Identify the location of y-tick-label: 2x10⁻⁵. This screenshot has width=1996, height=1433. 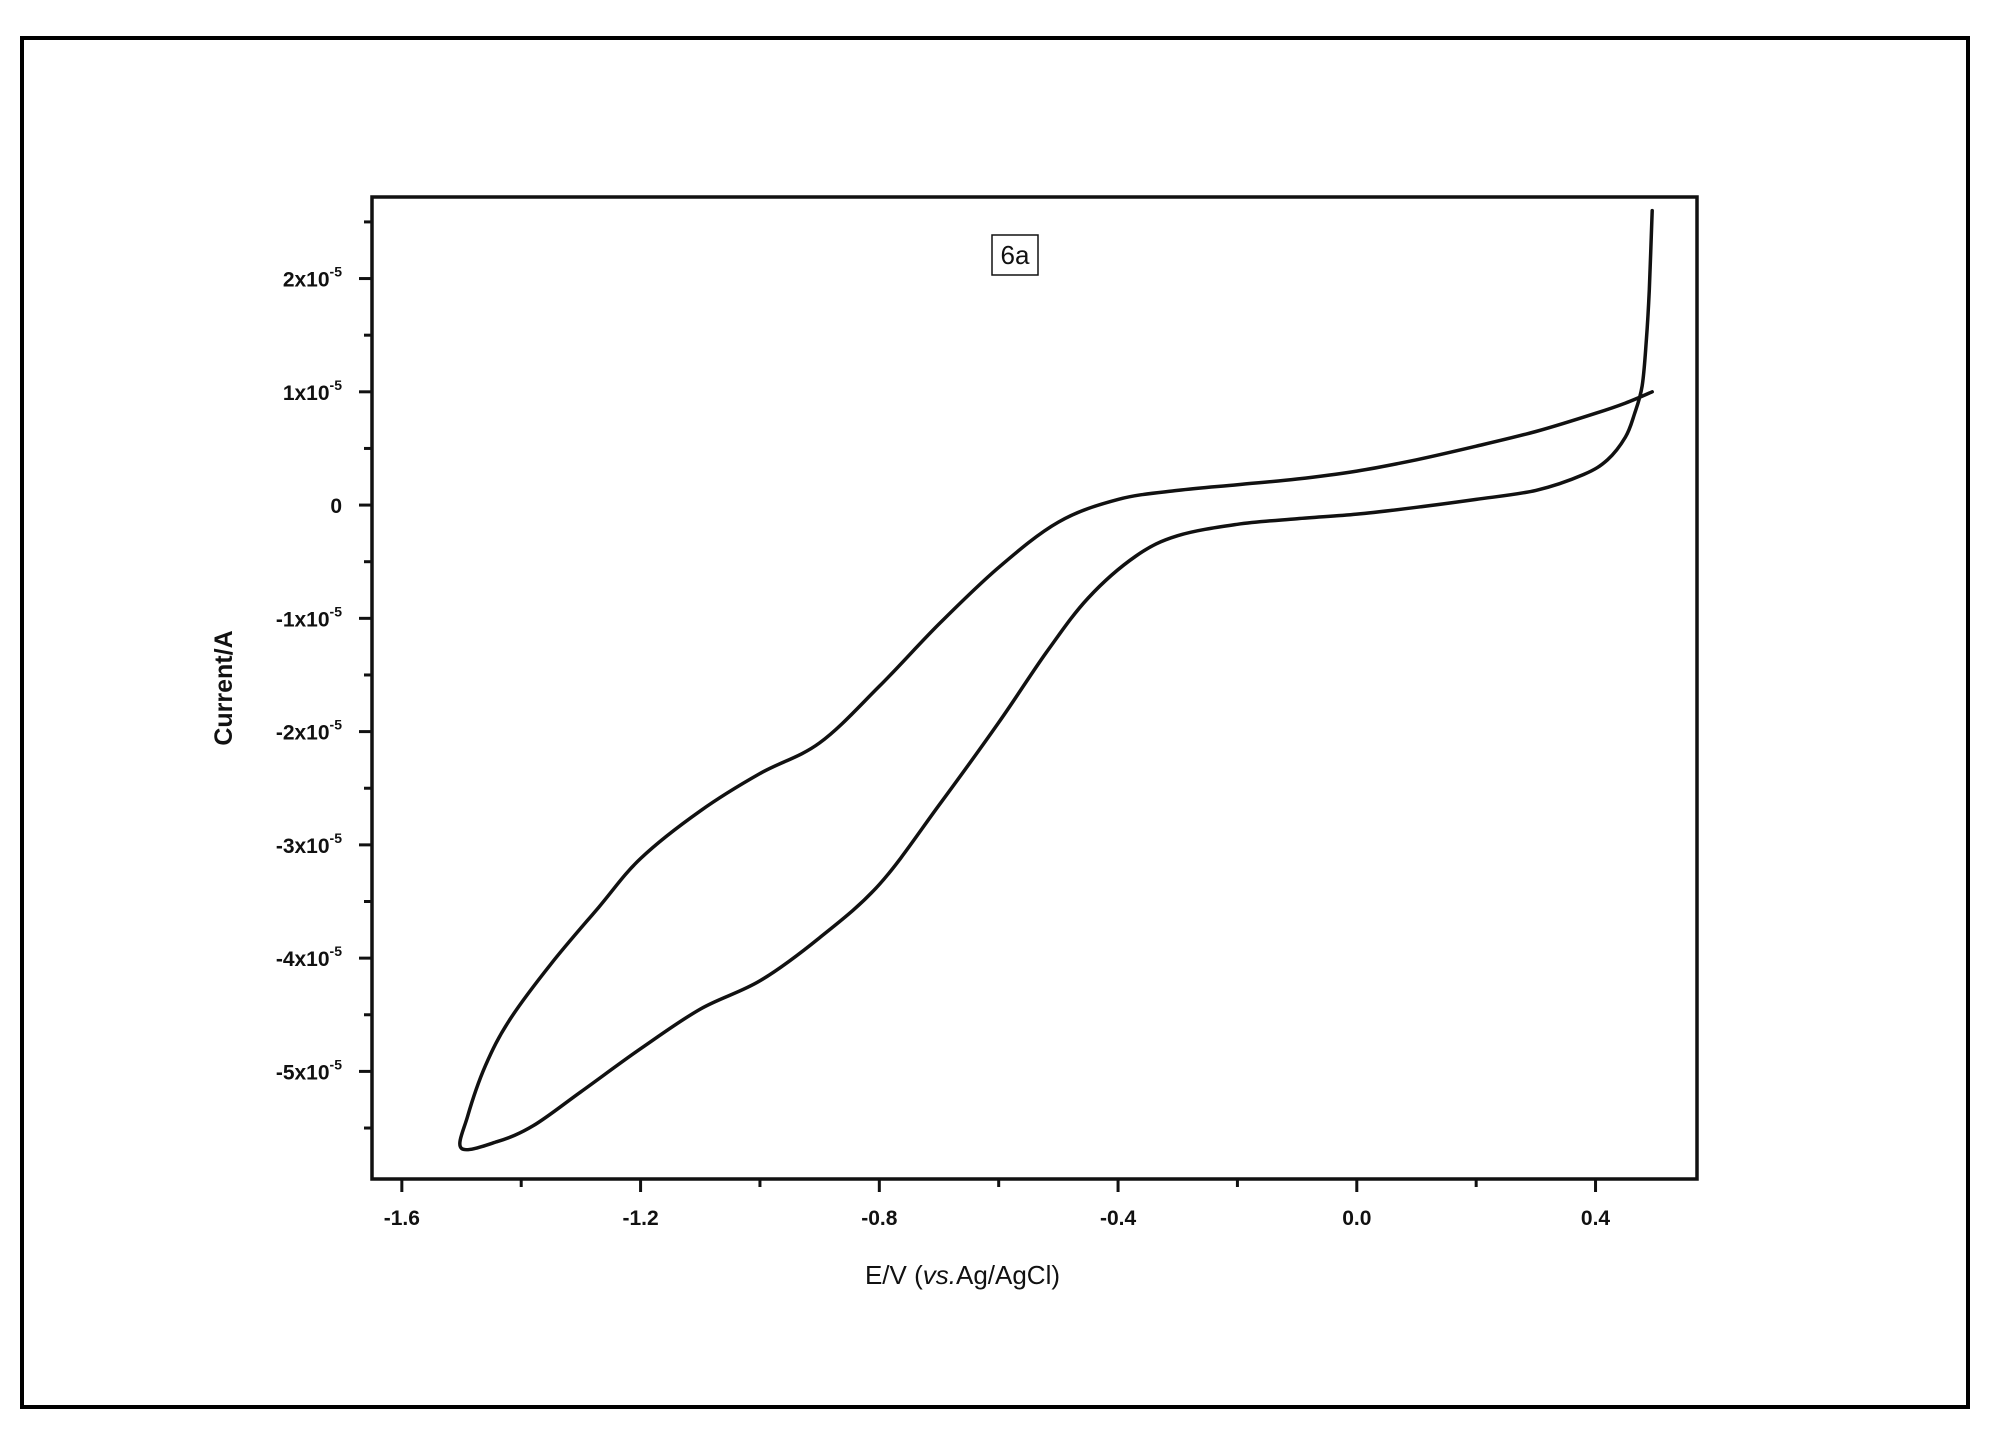
(312, 278).